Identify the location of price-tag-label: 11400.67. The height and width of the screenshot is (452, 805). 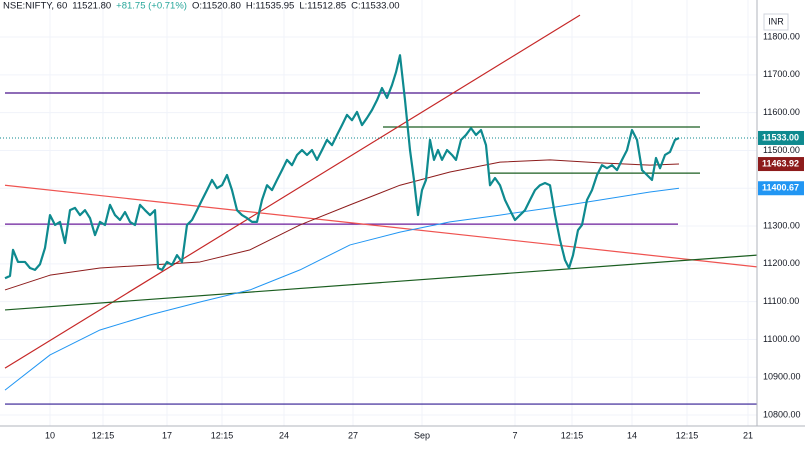
(780, 188).